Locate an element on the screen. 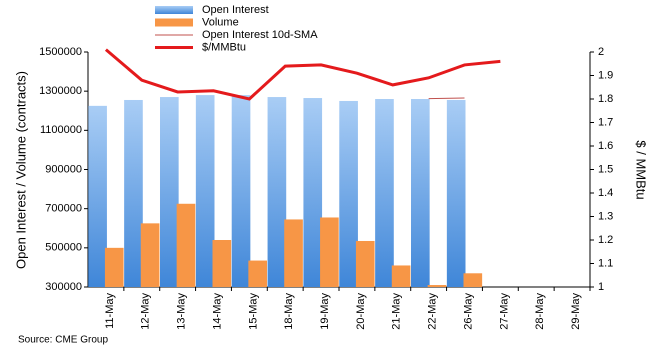  y2-tick-label: 1.5 is located at coordinates (605, 169).